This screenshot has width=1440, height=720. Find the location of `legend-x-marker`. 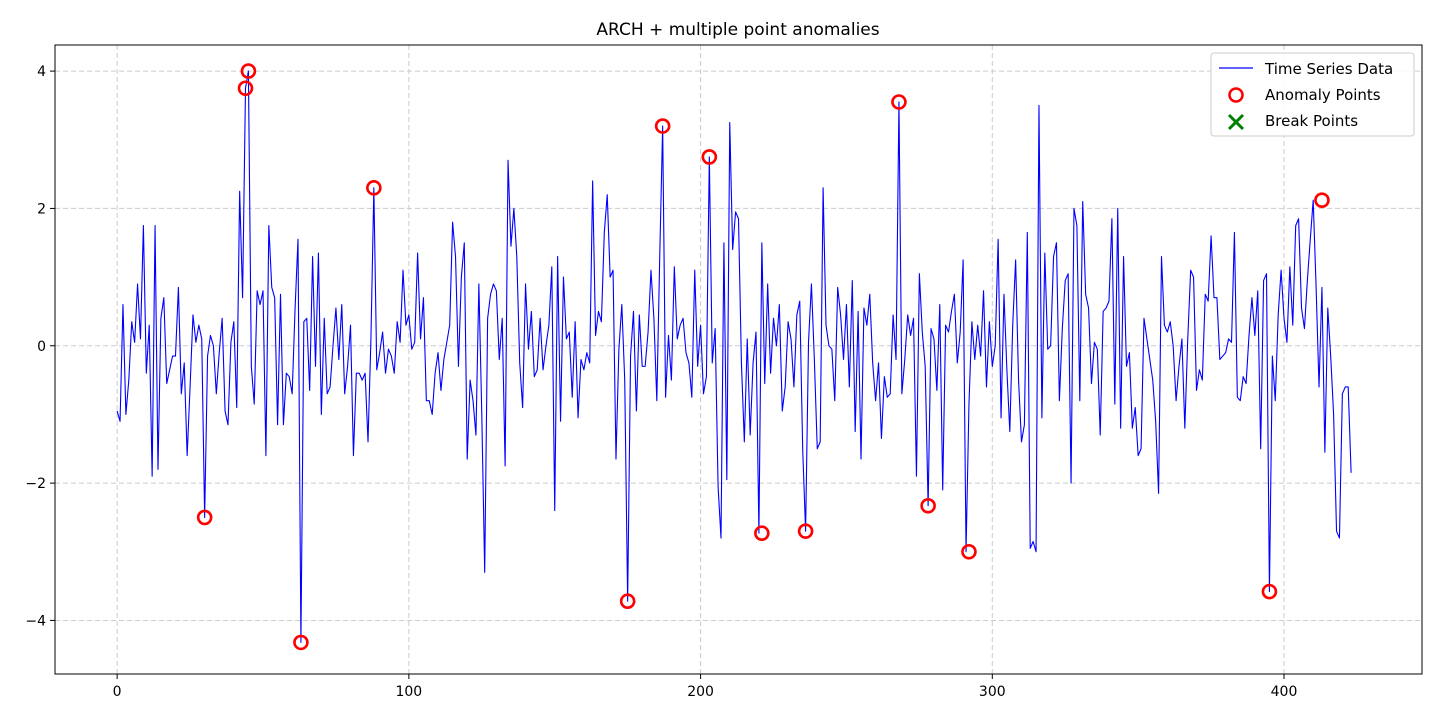

legend-x-marker is located at coordinates (1236, 122).